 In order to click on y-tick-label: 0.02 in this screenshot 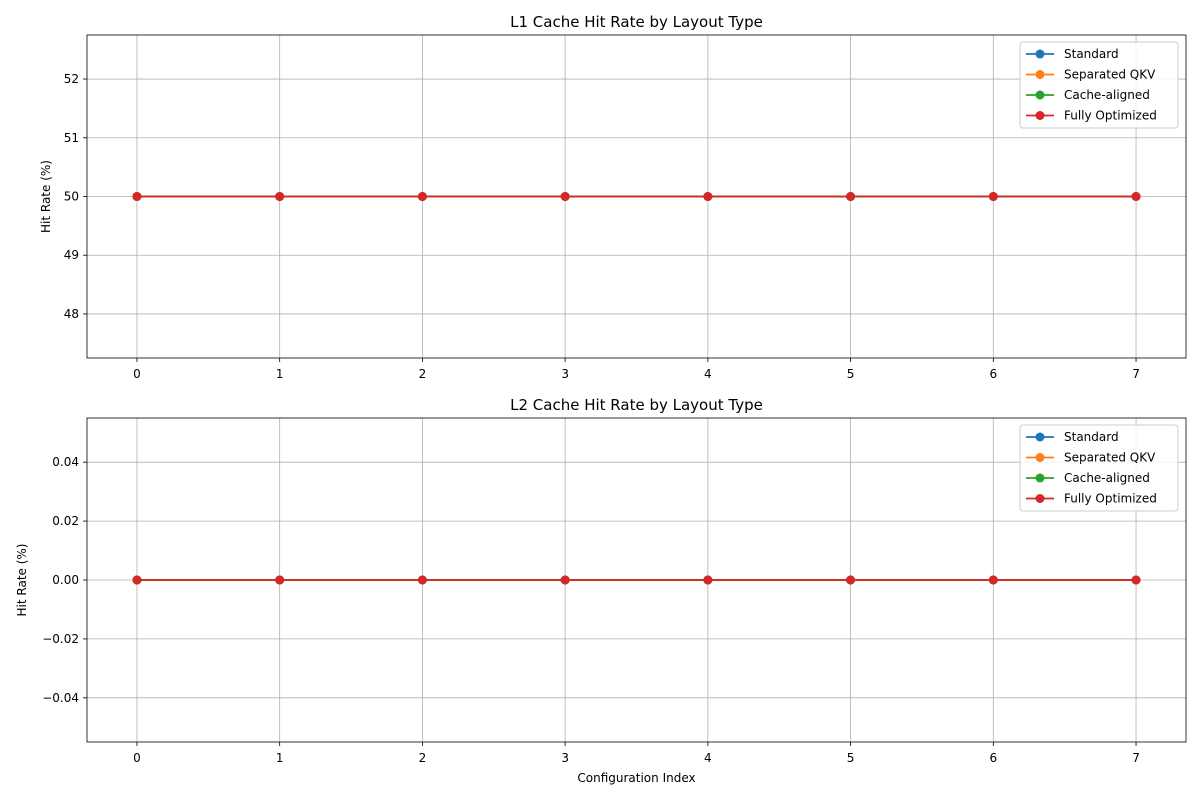, I will do `click(65, 521)`.